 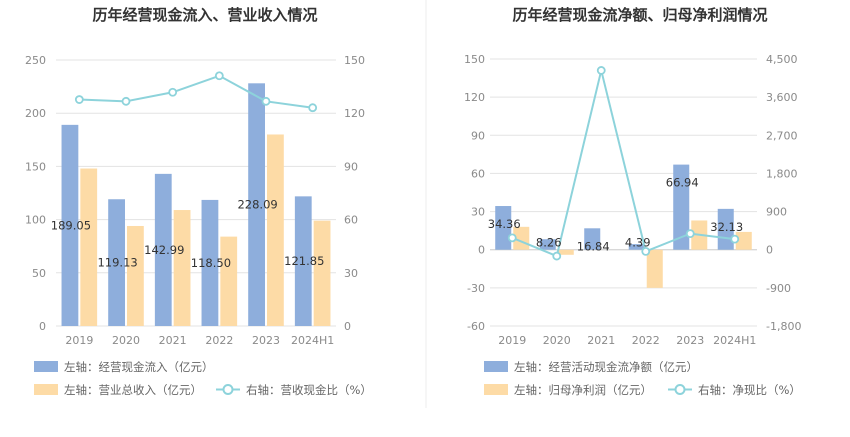 What do you see at coordinates (46, 366) in the screenshot?
I see `legend-swatch-cash-inflow` at bounding box center [46, 366].